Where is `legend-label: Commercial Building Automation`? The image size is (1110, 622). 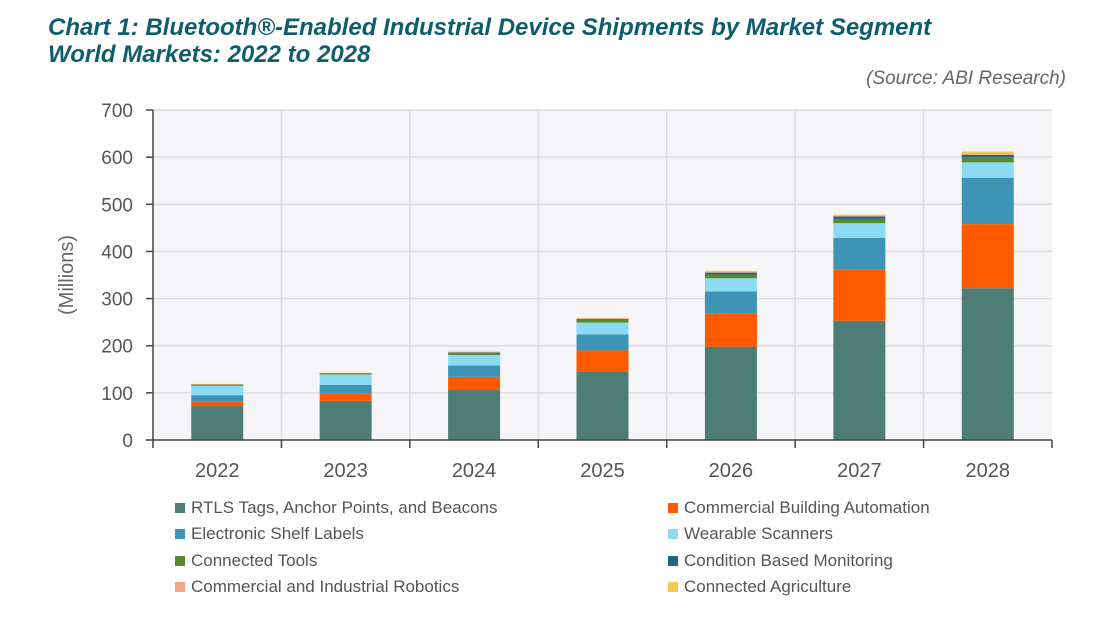 legend-label: Commercial Building Automation is located at coordinates (807, 507).